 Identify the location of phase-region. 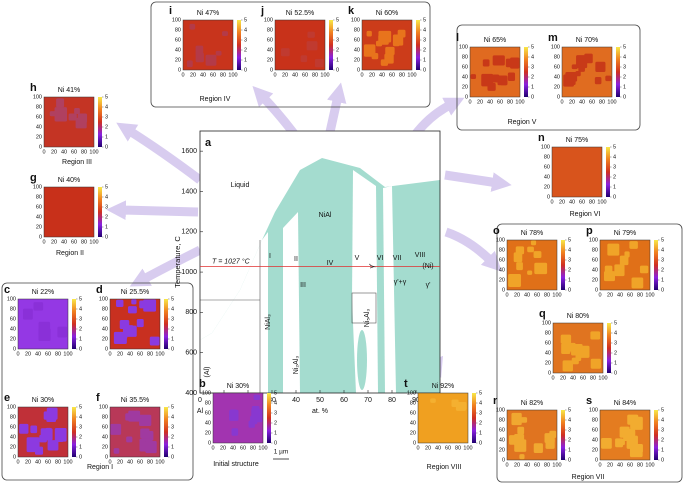
(234, 312).